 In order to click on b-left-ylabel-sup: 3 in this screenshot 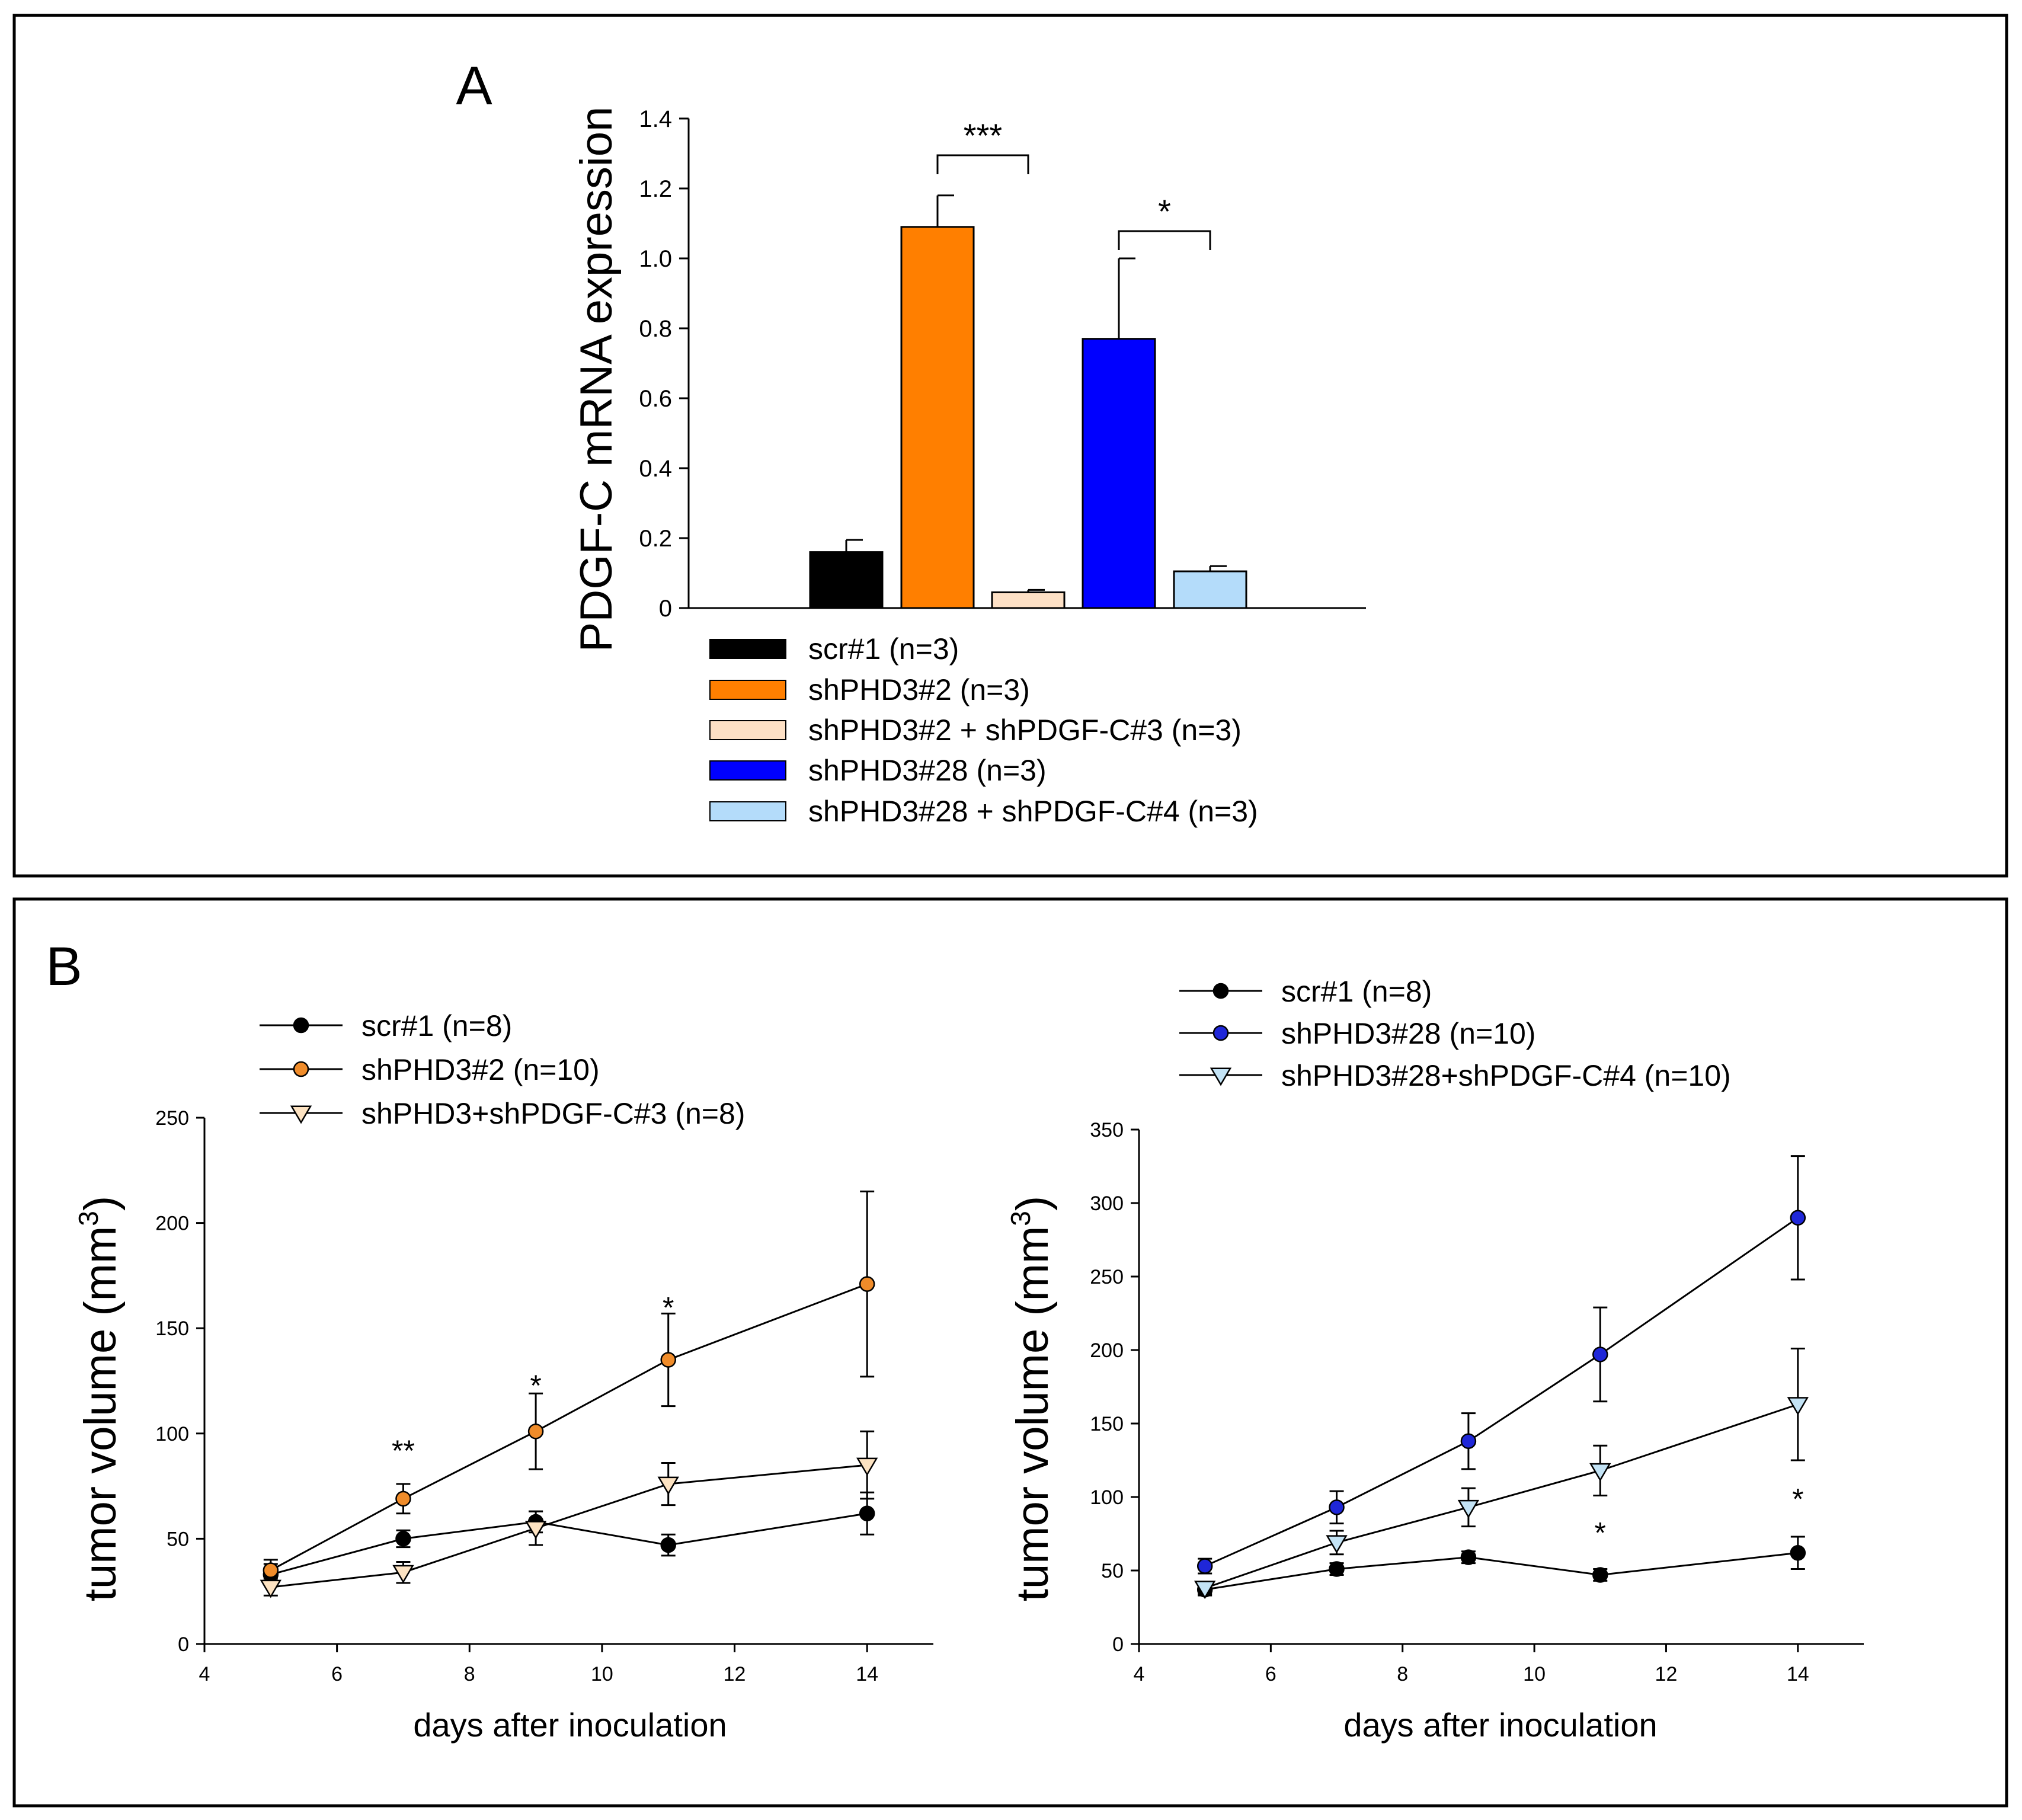, I will do `click(88, 1218)`.